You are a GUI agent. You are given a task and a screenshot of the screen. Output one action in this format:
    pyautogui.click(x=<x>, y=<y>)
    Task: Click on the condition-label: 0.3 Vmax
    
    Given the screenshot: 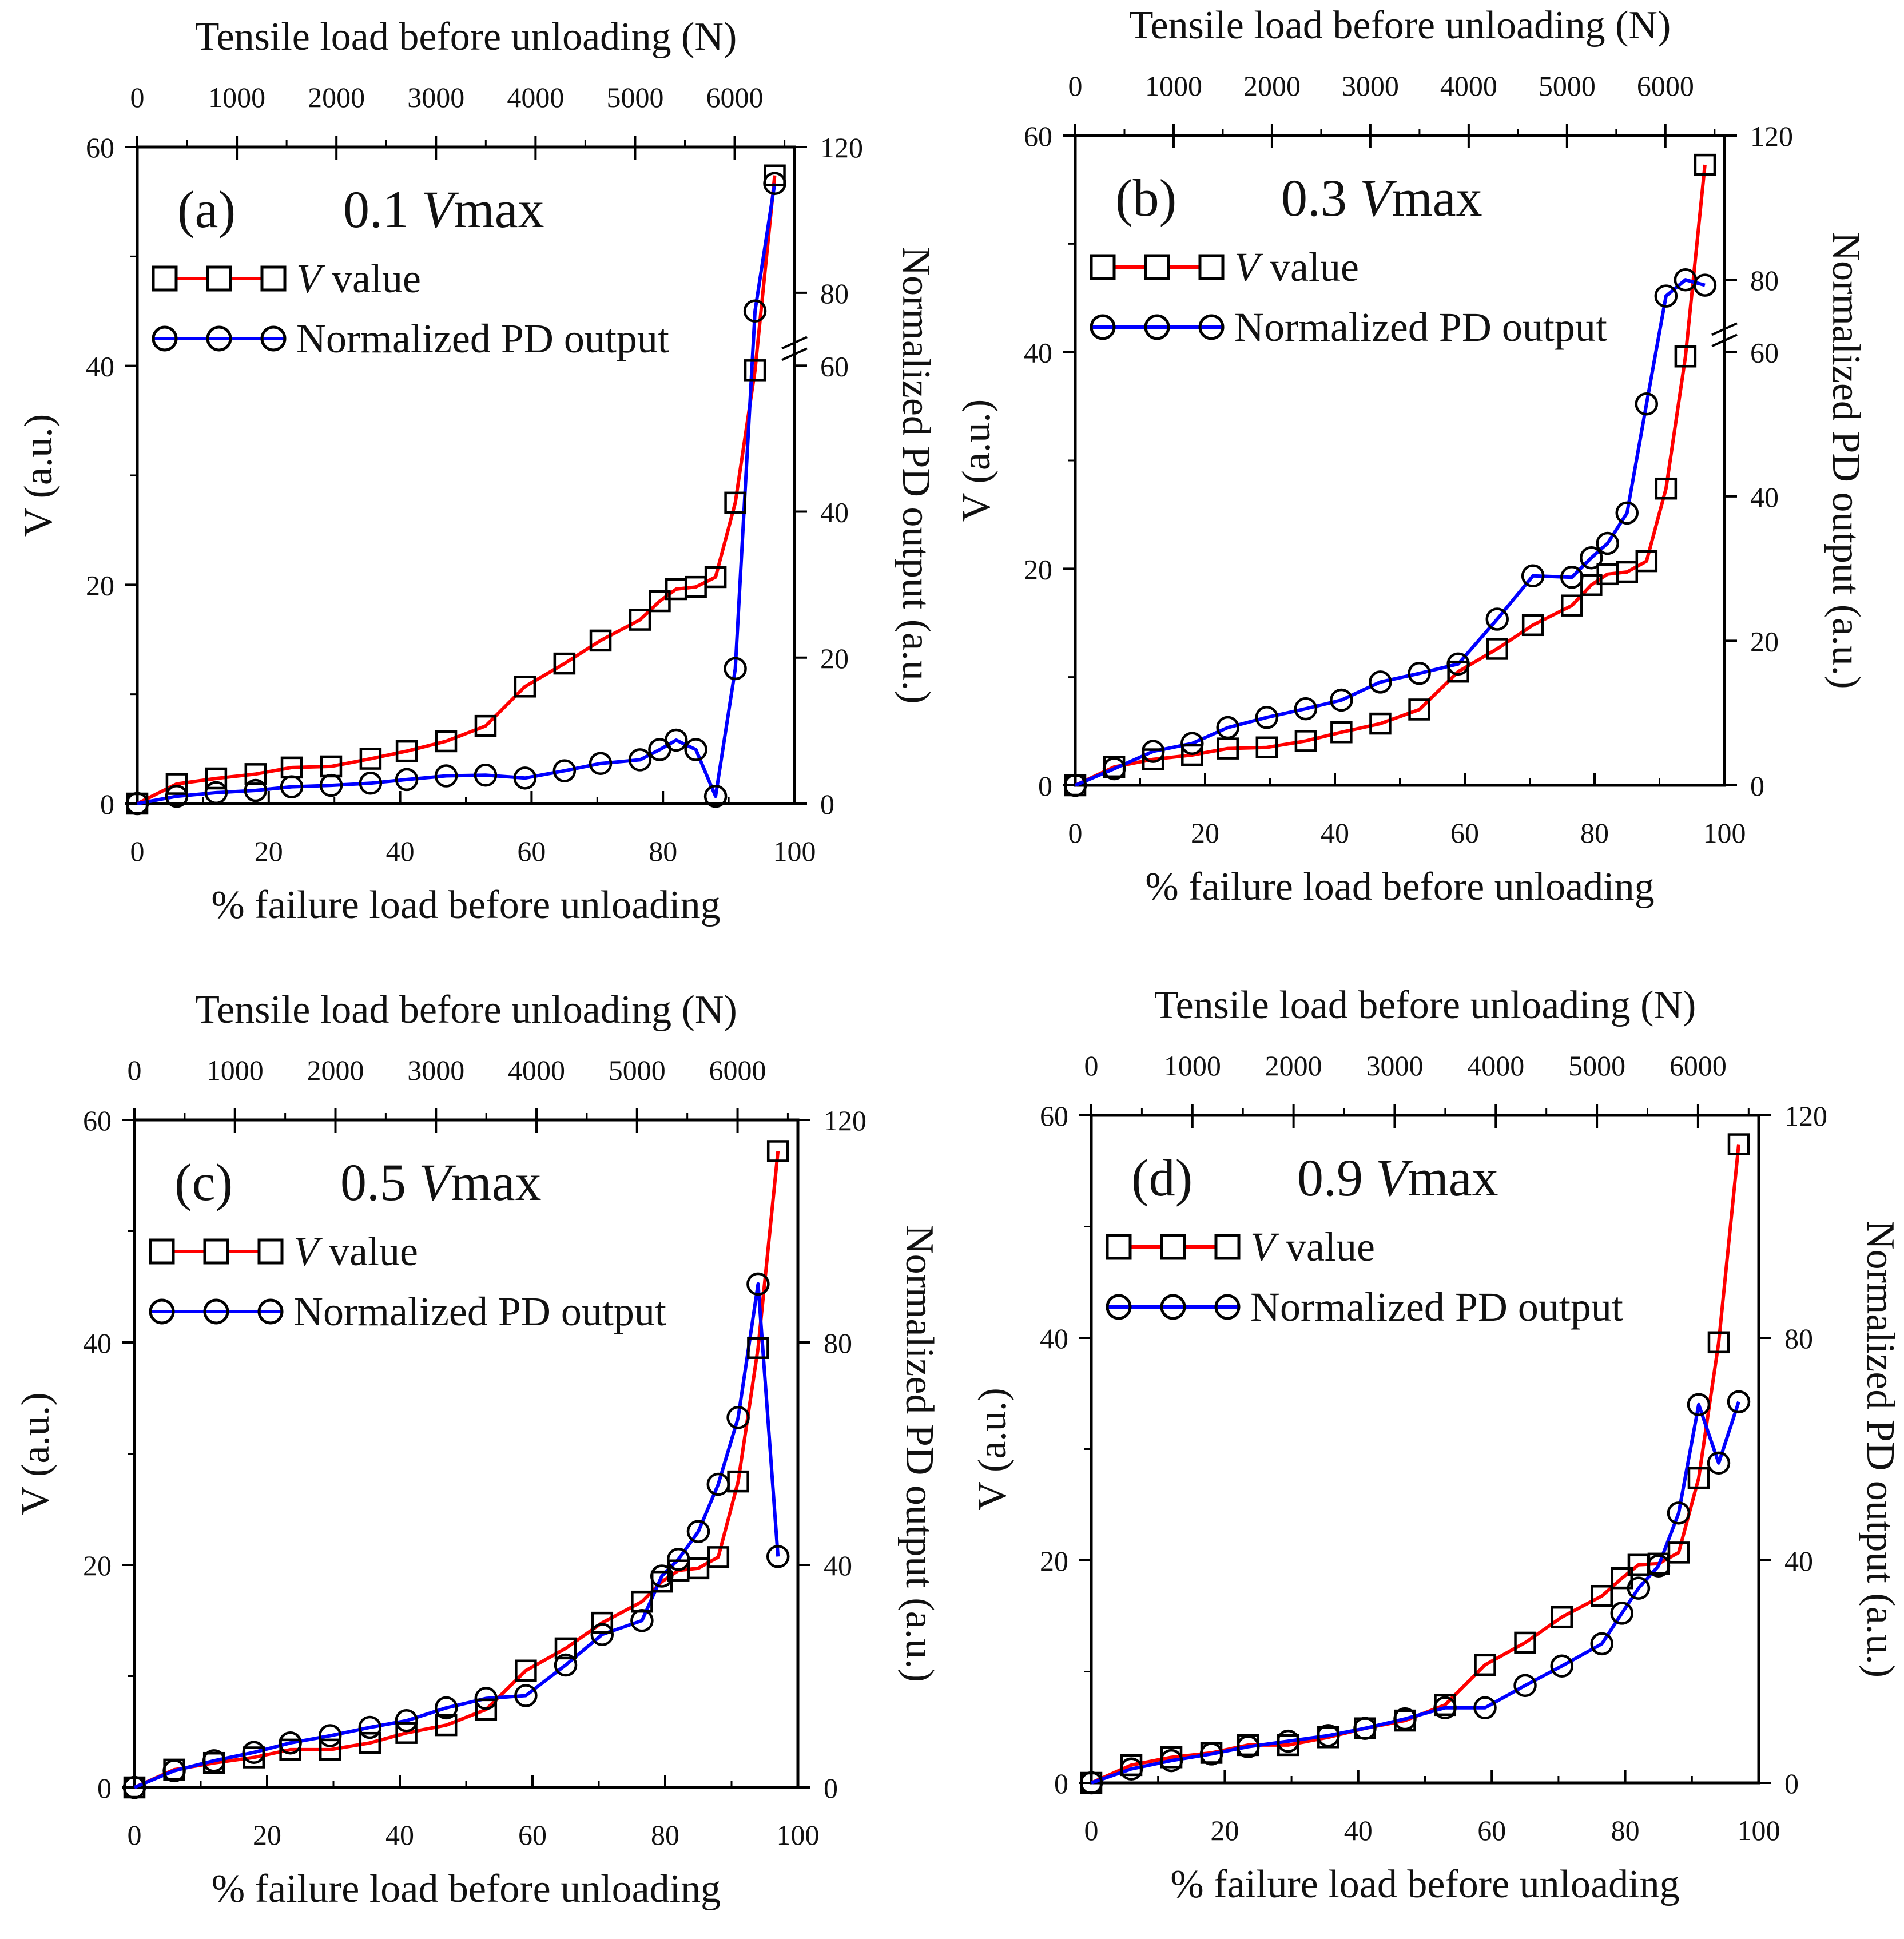 What is the action you would take?
    pyautogui.click(x=1381, y=198)
    